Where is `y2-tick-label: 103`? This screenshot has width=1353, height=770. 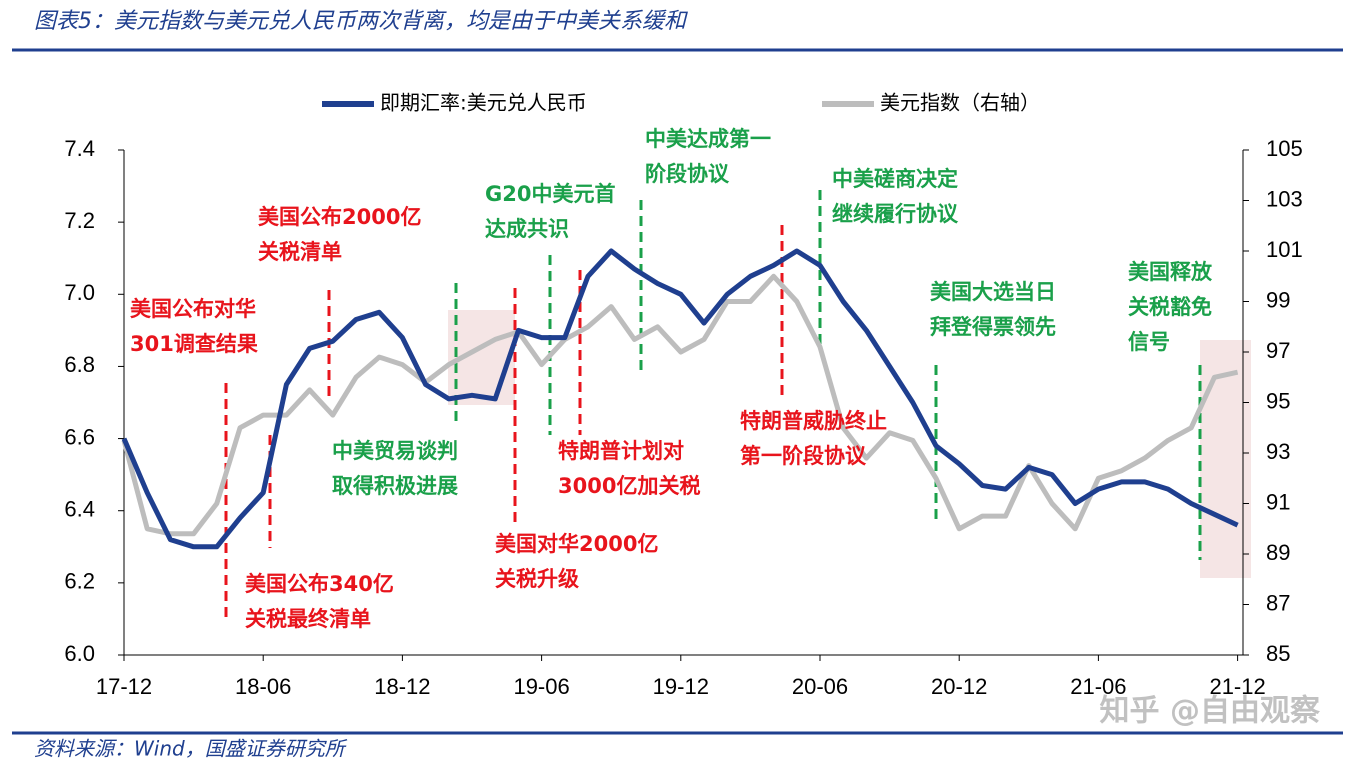 y2-tick-label: 103 is located at coordinates (1284, 198).